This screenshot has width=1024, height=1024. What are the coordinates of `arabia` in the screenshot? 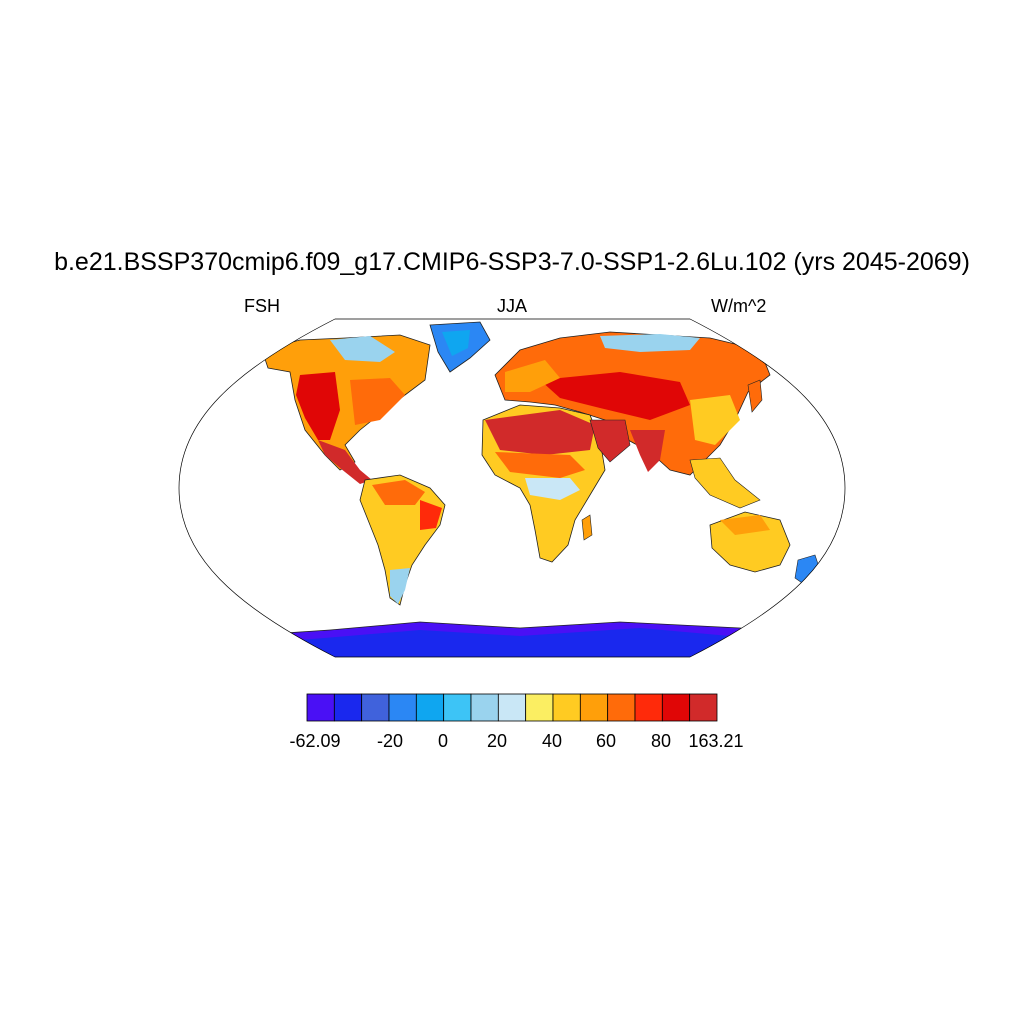 It's located at (610, 441).